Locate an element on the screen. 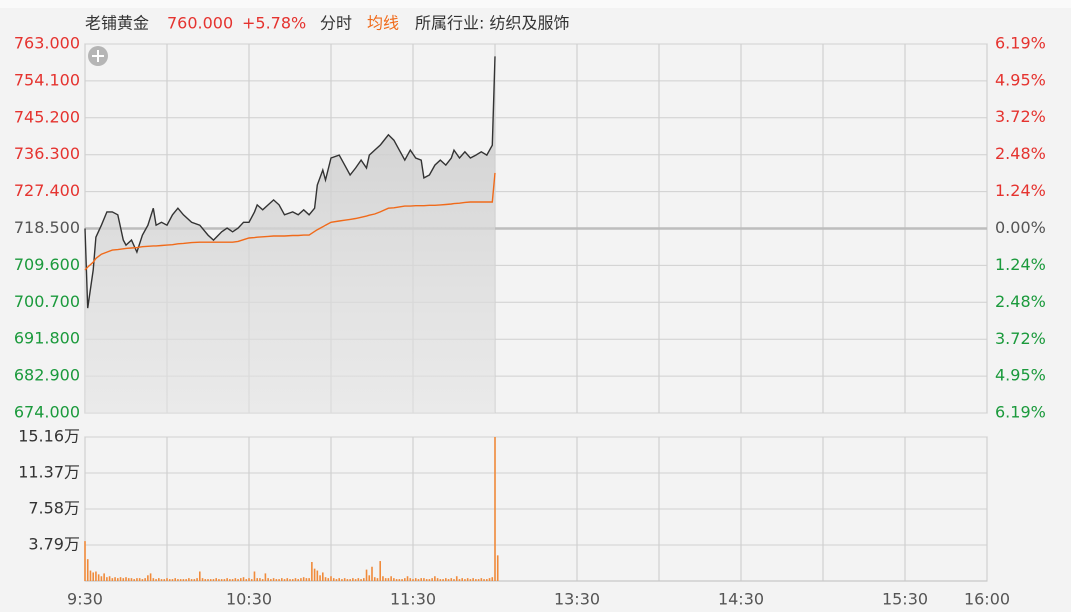  legend-average: 均线 is located at coordinates (383, 23).